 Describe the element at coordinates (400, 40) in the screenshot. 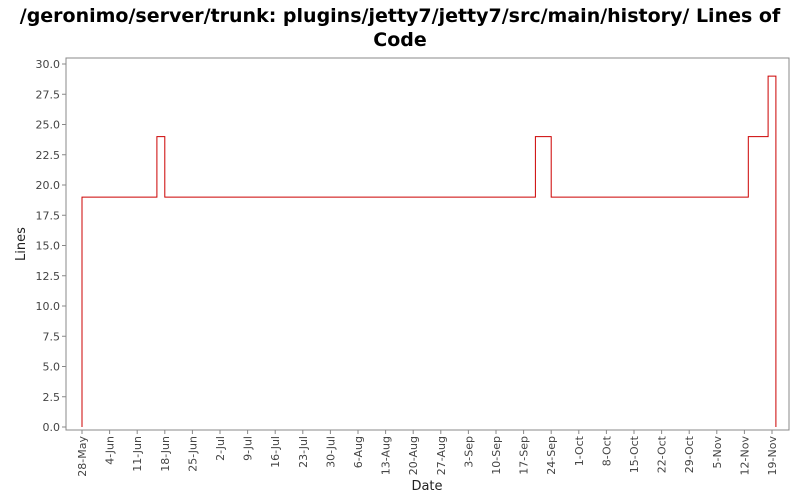

I see `chart-title-line-2: Code` at that location.